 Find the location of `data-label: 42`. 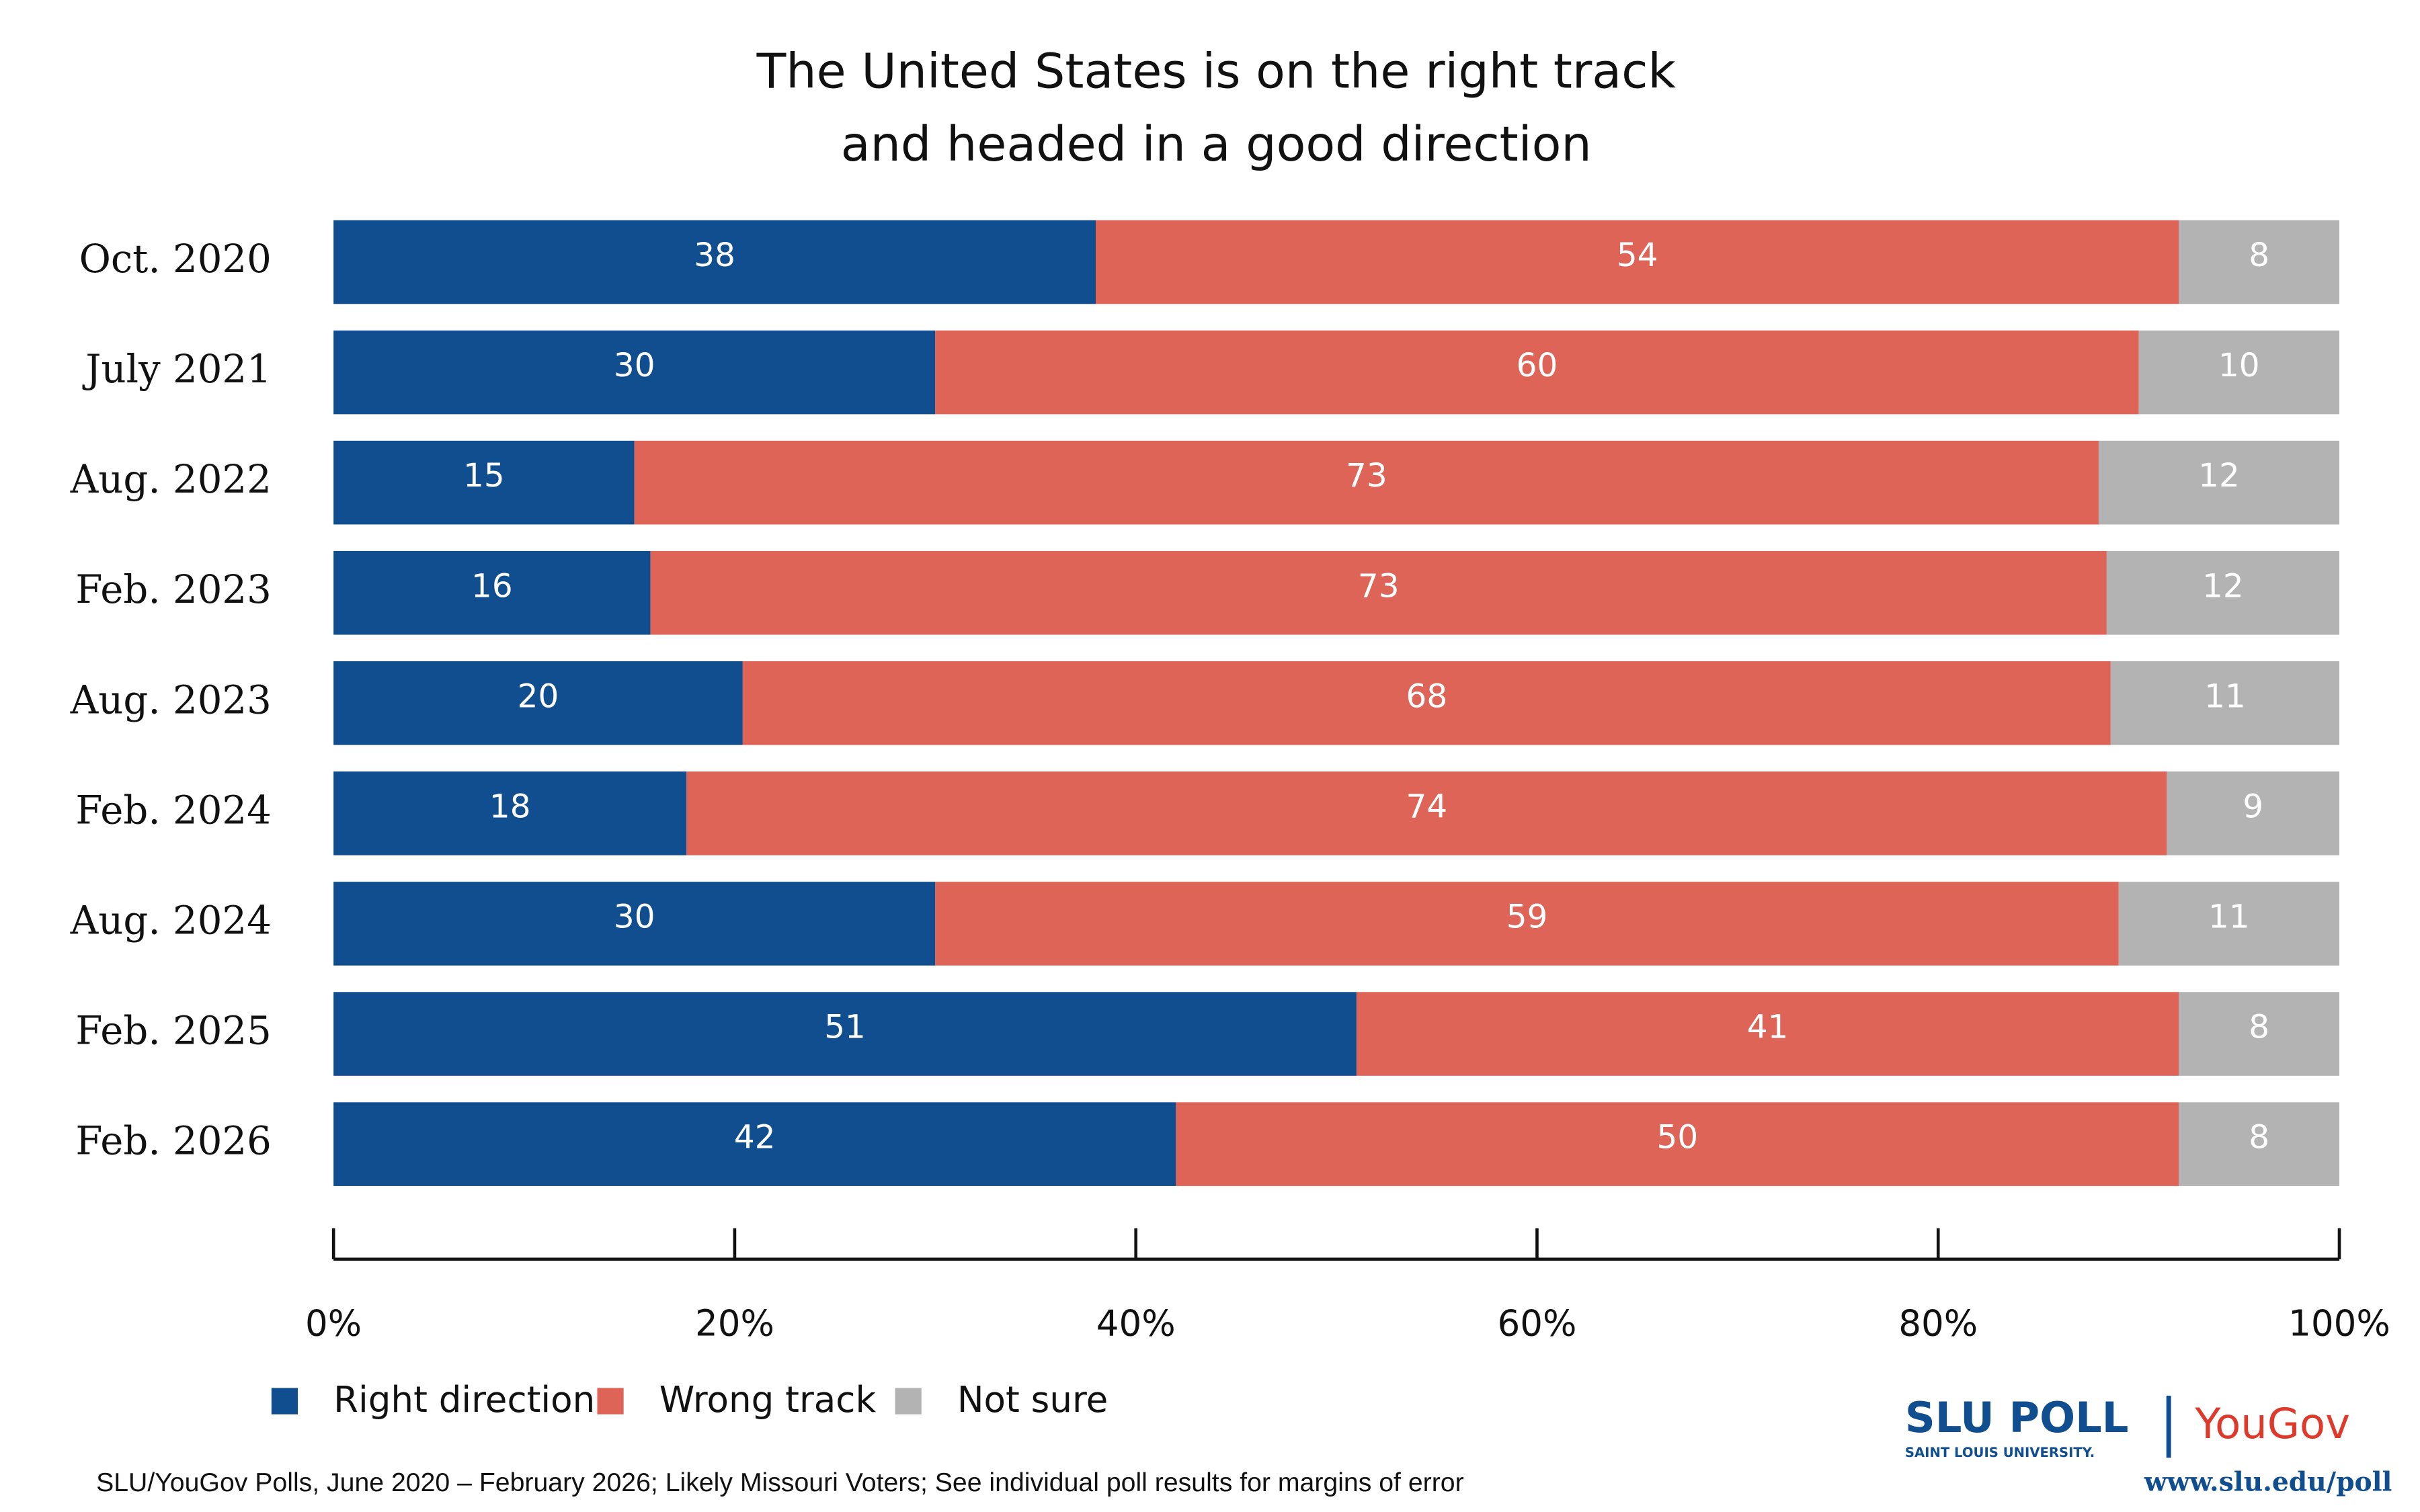

data-label: 42 is located at coordinates (755, 1138).